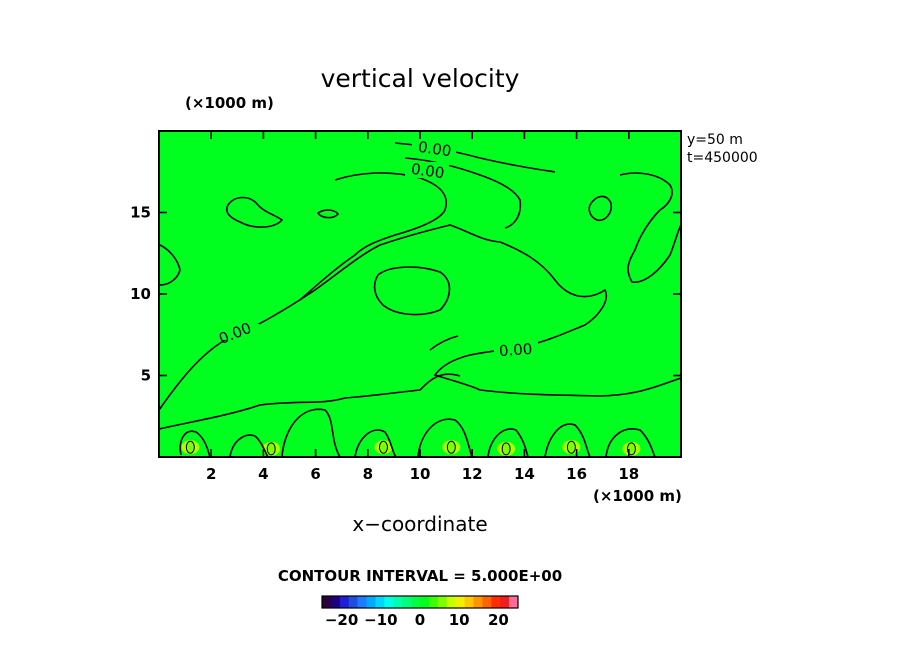  What do you see at coordinates (576, 474) in the screenshot?
I see `x-tick-label: 16` at bounding box center [576, 474].